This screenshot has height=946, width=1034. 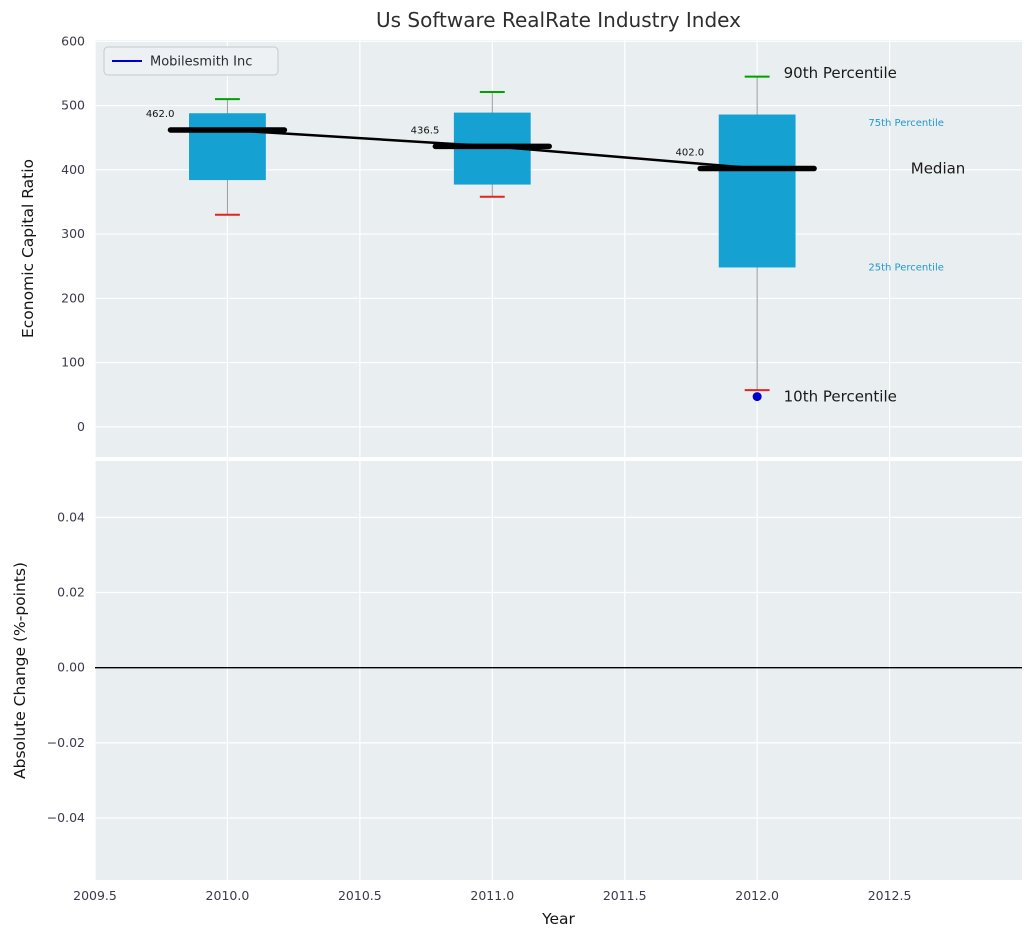 What do you see at coordinates (73, 233) in the screenshot?
I see `top-y-tick-label: 300` at bounding box center [73, 233].